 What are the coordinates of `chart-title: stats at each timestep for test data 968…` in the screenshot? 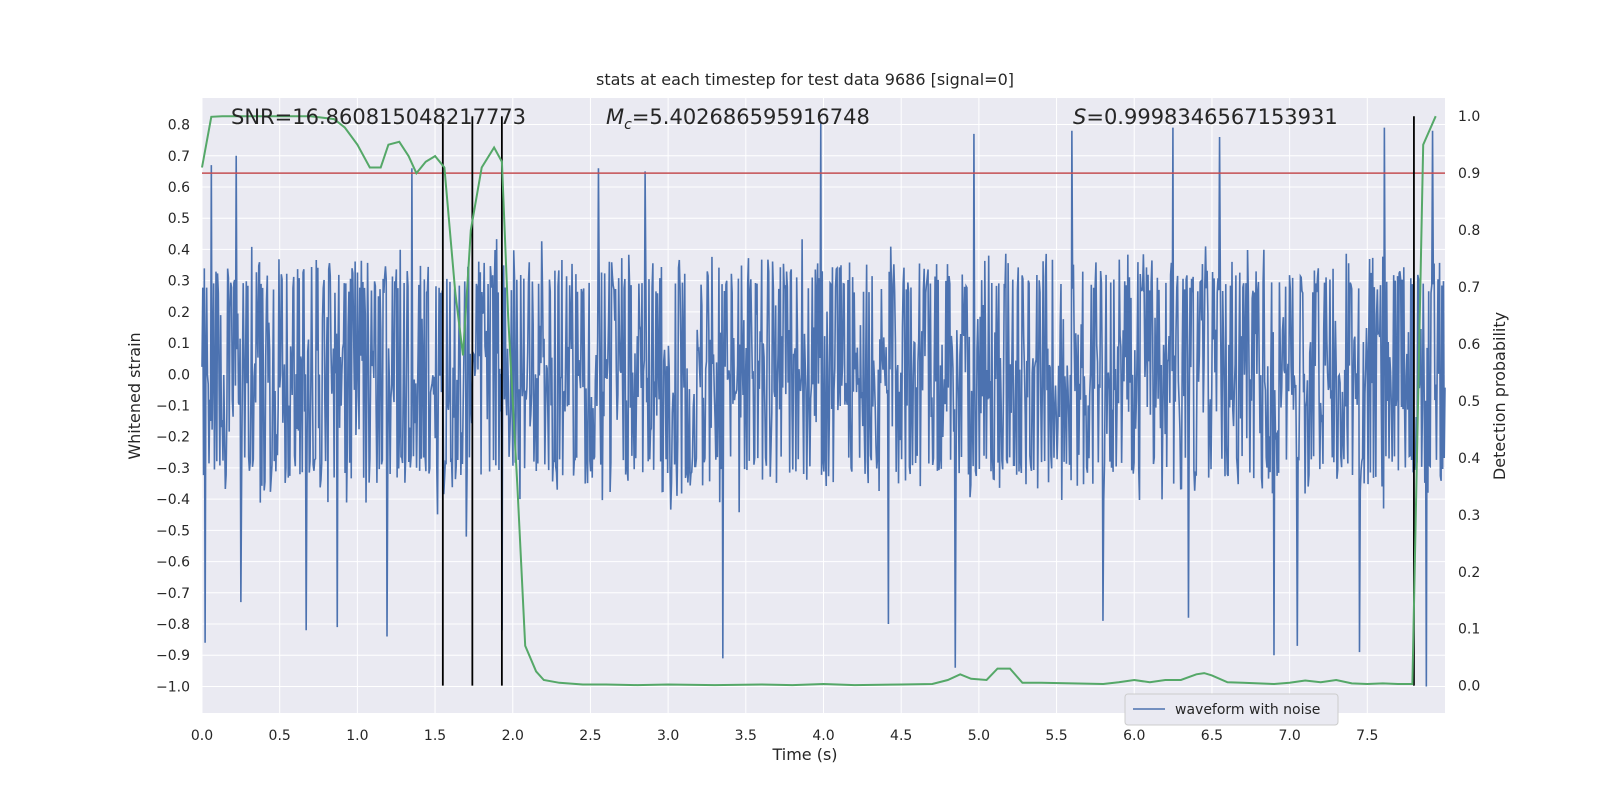 It's located at (805, 79).